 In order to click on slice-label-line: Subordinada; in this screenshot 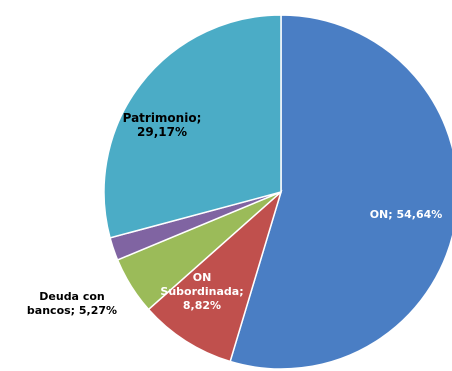, I will do `click(201, 291)`.